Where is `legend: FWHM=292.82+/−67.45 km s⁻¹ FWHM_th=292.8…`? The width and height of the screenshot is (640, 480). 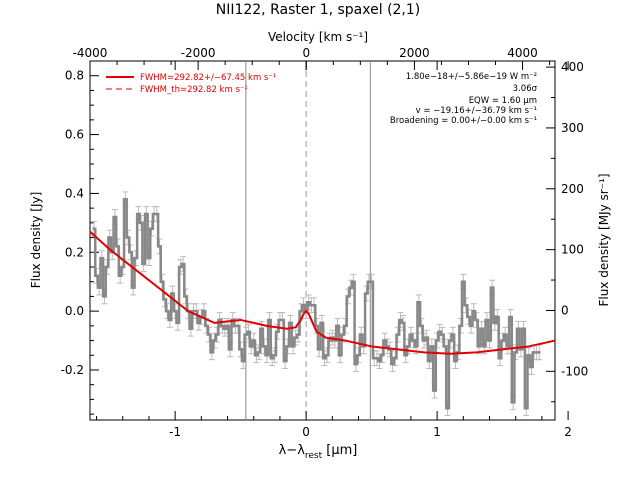
legend: FWHM=292.82+/−67.45 km s⁻¹ FWHM_th=292.8… is located at coordinates (191, 84).